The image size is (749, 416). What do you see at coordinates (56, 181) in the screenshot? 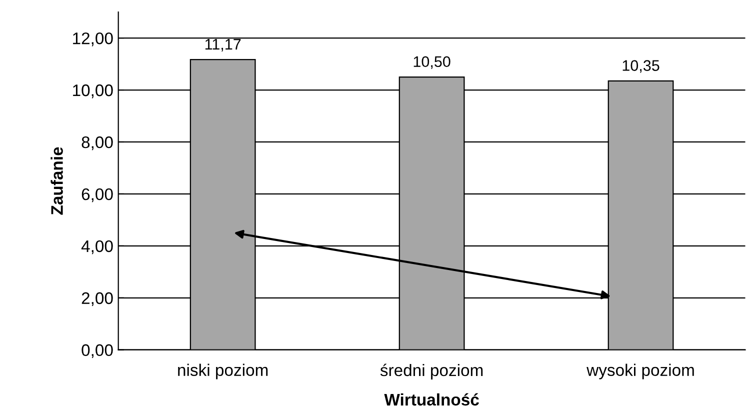
I see `y-axis-title: Zaufanie` at bounding box center [56, 181].